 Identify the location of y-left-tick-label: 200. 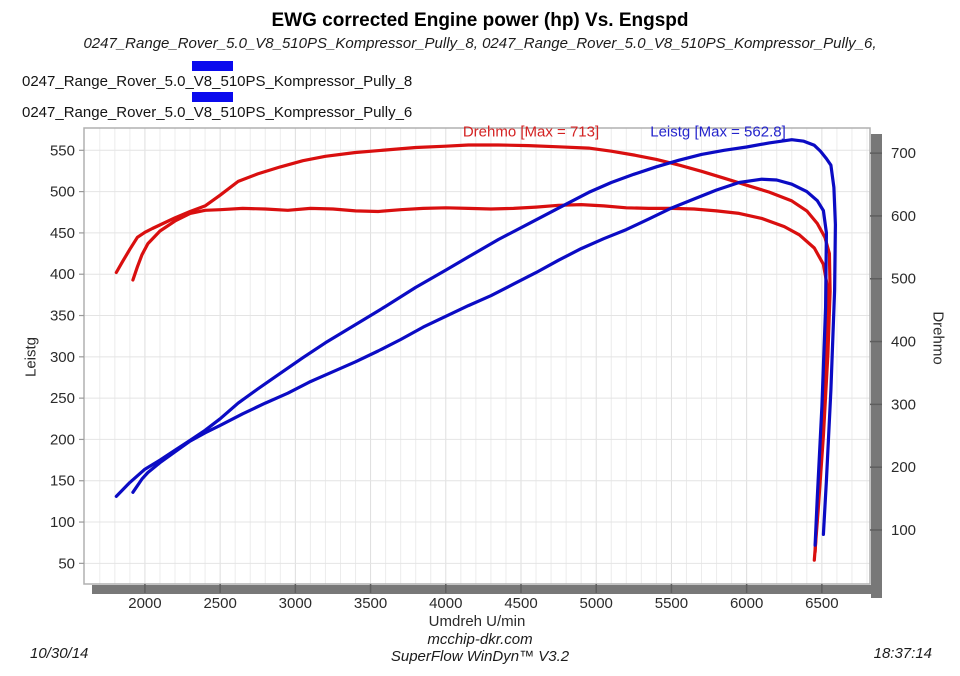
(62, 439).